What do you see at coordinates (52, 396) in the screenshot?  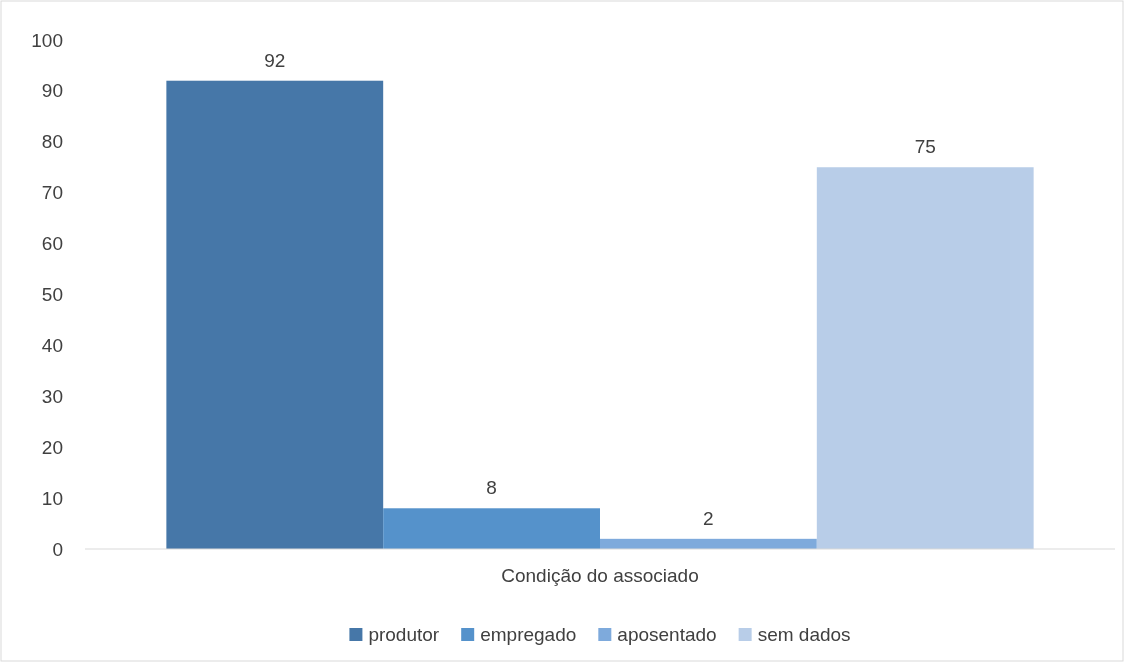 I see `y-tick-label: 30` at bounding box center [52, 396].